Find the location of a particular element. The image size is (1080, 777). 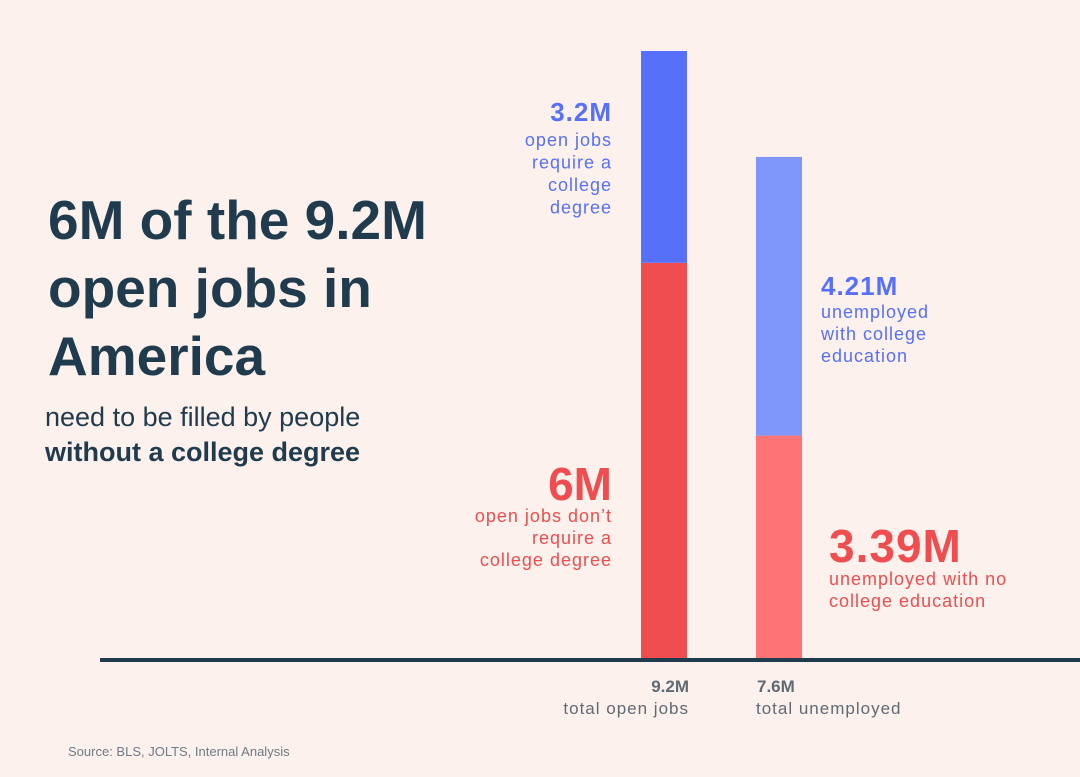

total-unemployed-label: total unemployed is located at coordinates (828, 708).